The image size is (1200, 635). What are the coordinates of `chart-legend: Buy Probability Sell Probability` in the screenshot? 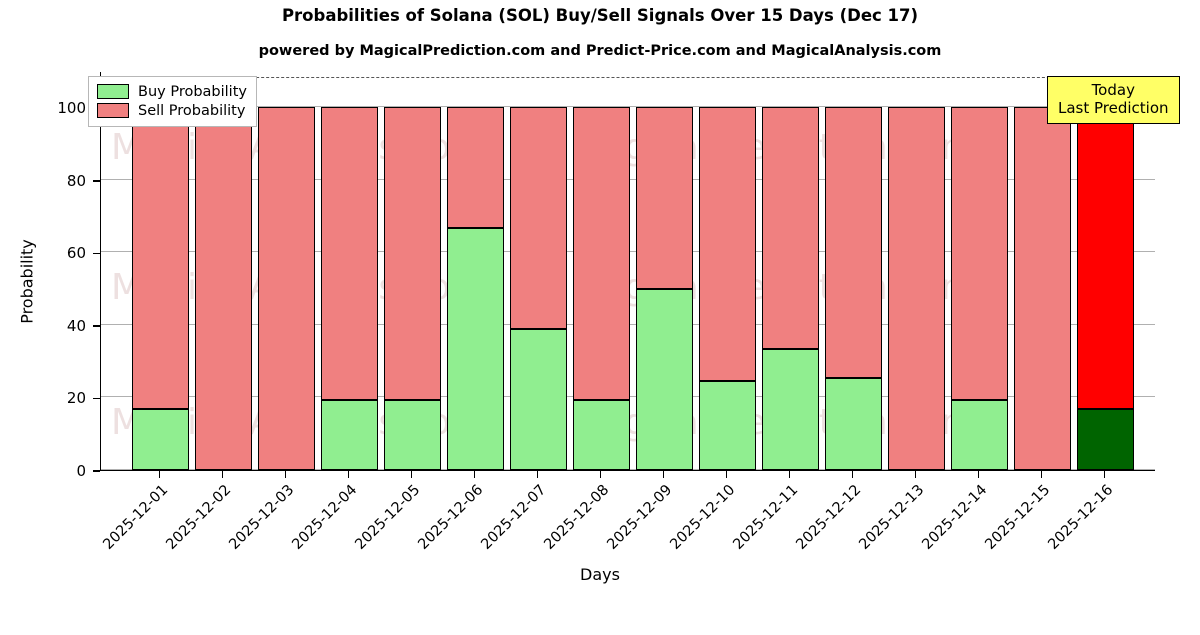 It's located at (172, 101).